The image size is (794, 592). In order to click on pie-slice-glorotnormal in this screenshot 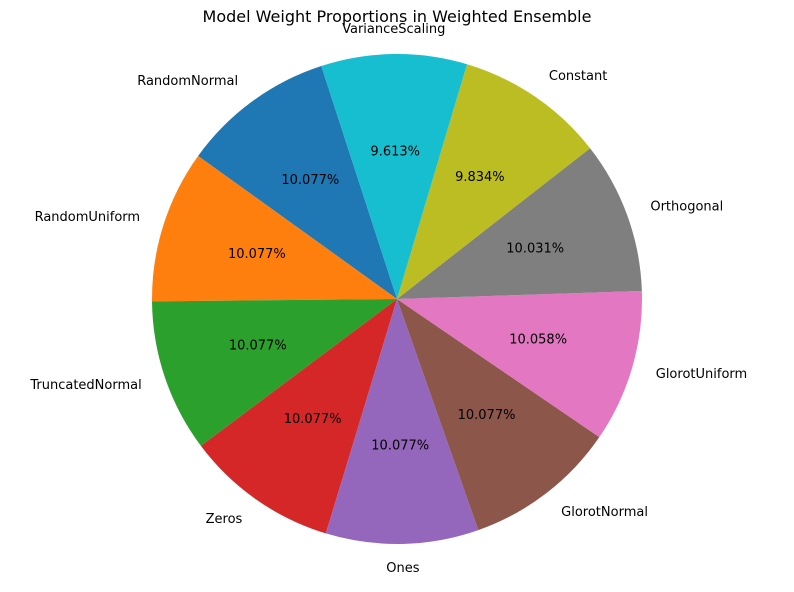, I will do `click(498, 415)`.